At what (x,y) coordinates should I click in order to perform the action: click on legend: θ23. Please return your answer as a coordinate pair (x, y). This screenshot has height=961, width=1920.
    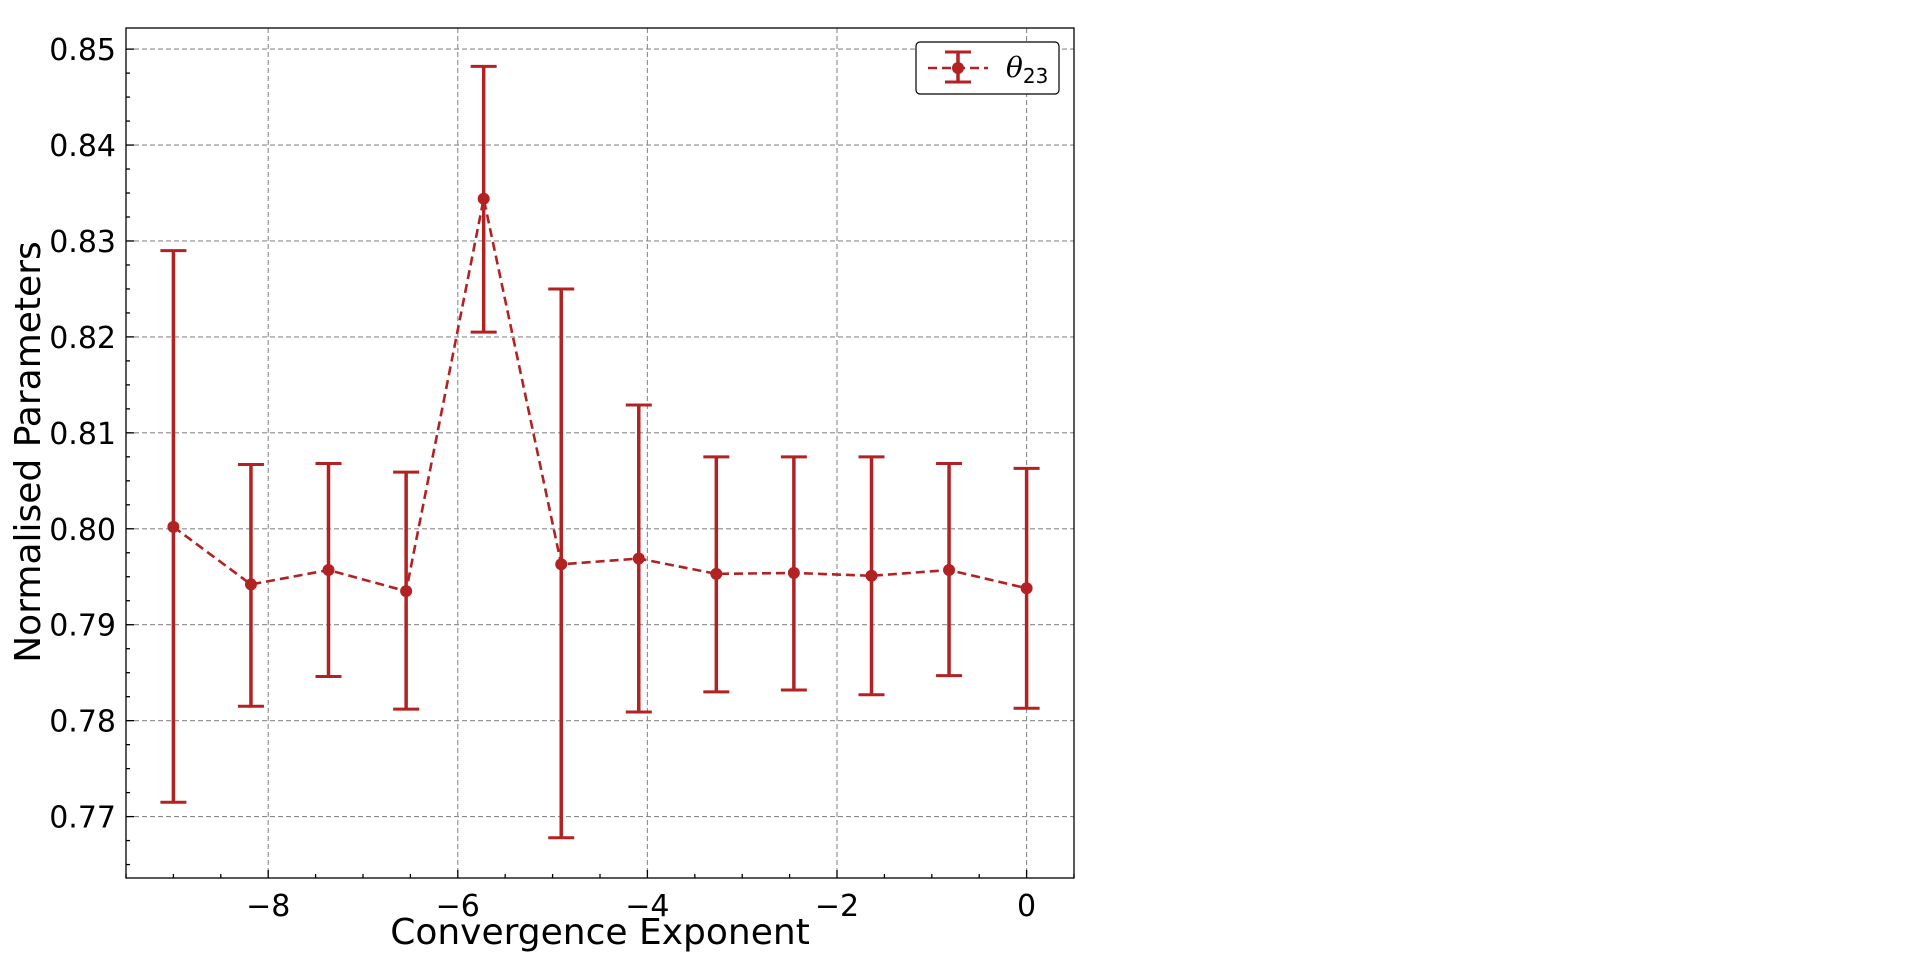
    Looking at the image, I should click on (987, 68).